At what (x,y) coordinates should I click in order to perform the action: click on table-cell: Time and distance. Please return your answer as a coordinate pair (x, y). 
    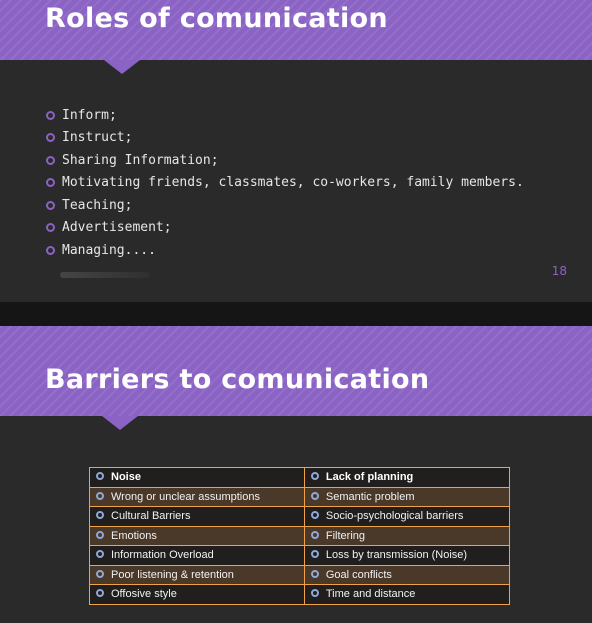
    Looking at the image, I should click on (407, 594).